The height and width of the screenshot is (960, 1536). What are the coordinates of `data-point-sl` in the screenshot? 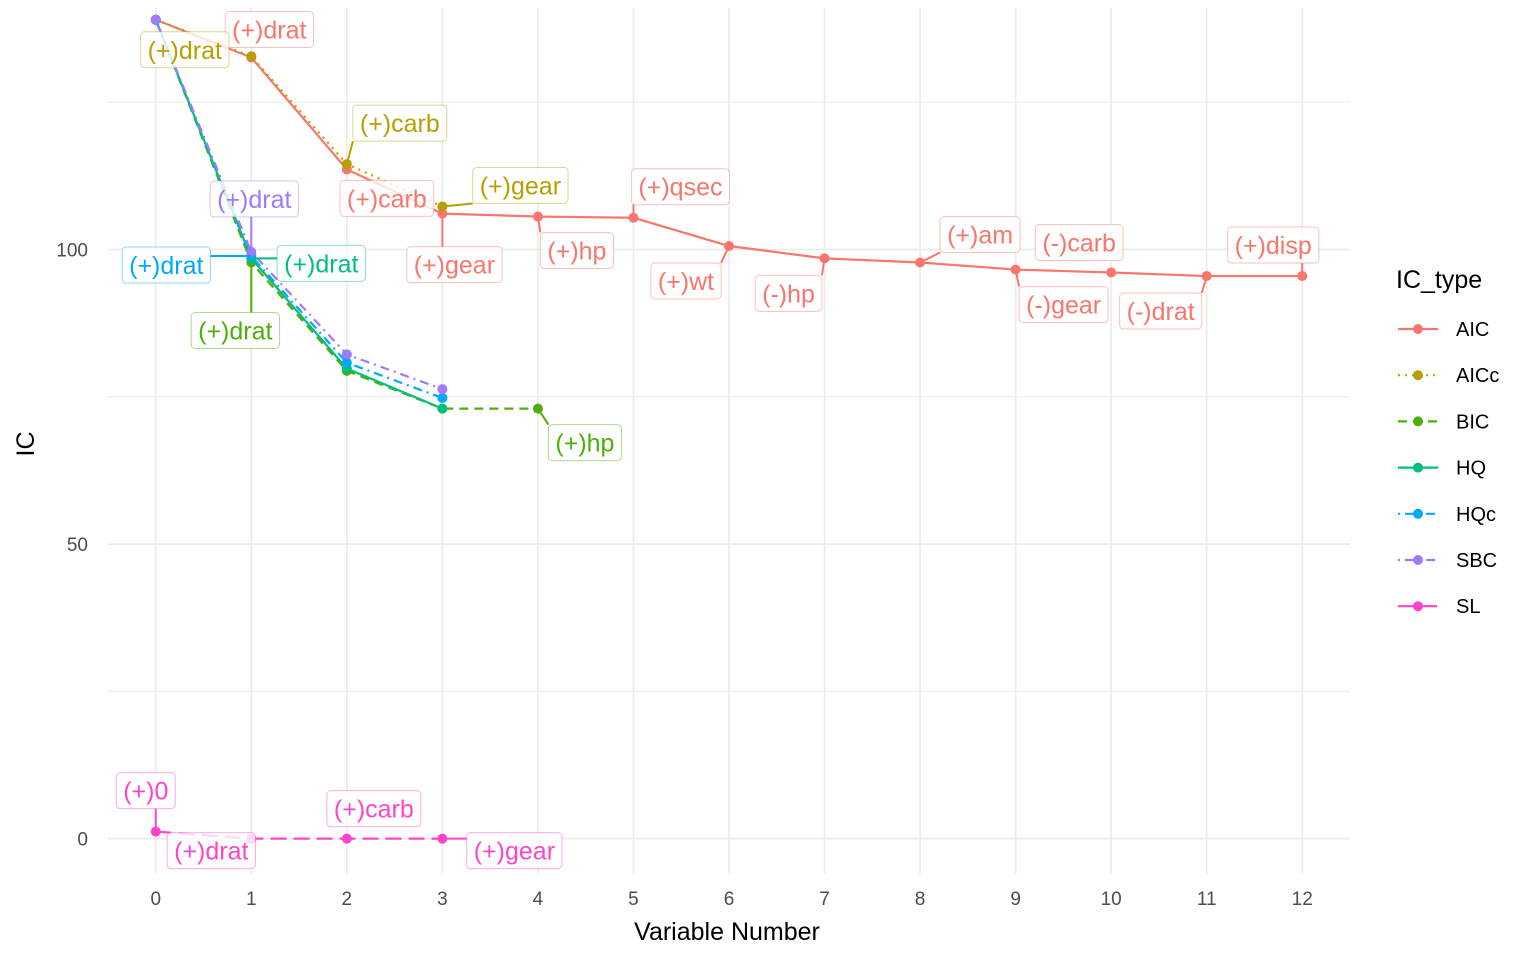 It's located at (346, 838).